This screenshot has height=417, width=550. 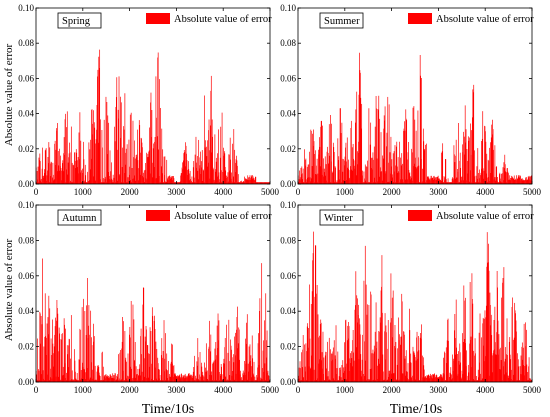 I want to click on autumn-xtick-label: 1000, so click(x=83, y=390).